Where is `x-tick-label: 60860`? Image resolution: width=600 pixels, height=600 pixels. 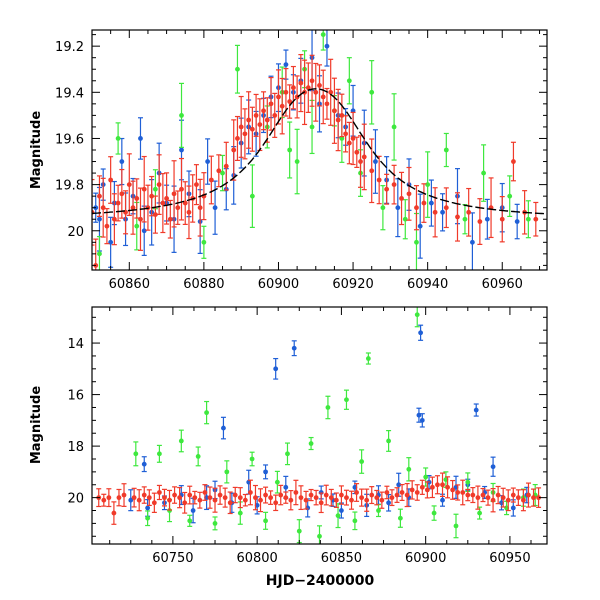 x-tick-label: 60860 is located at coordinates (129, 284).